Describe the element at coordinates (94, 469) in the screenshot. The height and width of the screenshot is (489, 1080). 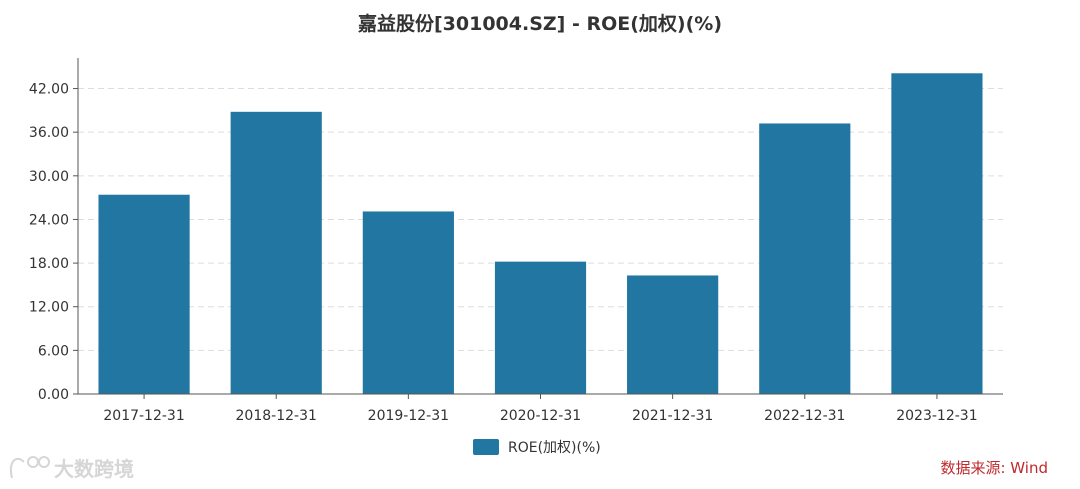
I see `watermark-text: 大数跨境` at that location.